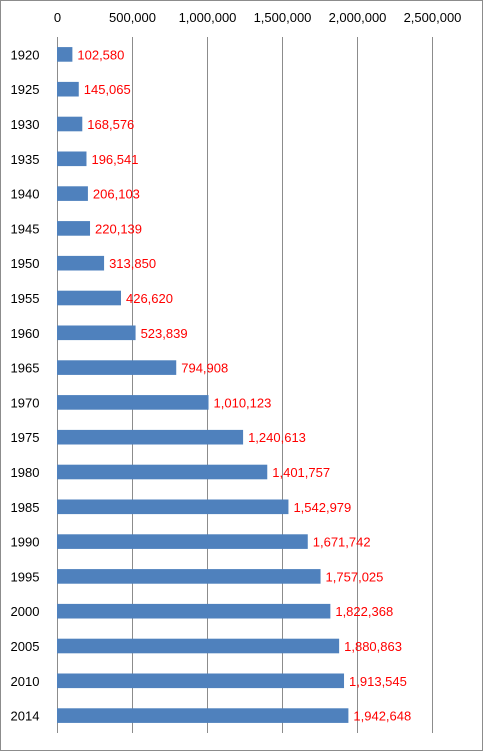 The width and height of the screenshot is (483, 751). Describe the element at coordinates (25, 402) in the screenshot. I see `y-tick-label: 1970` at that location.